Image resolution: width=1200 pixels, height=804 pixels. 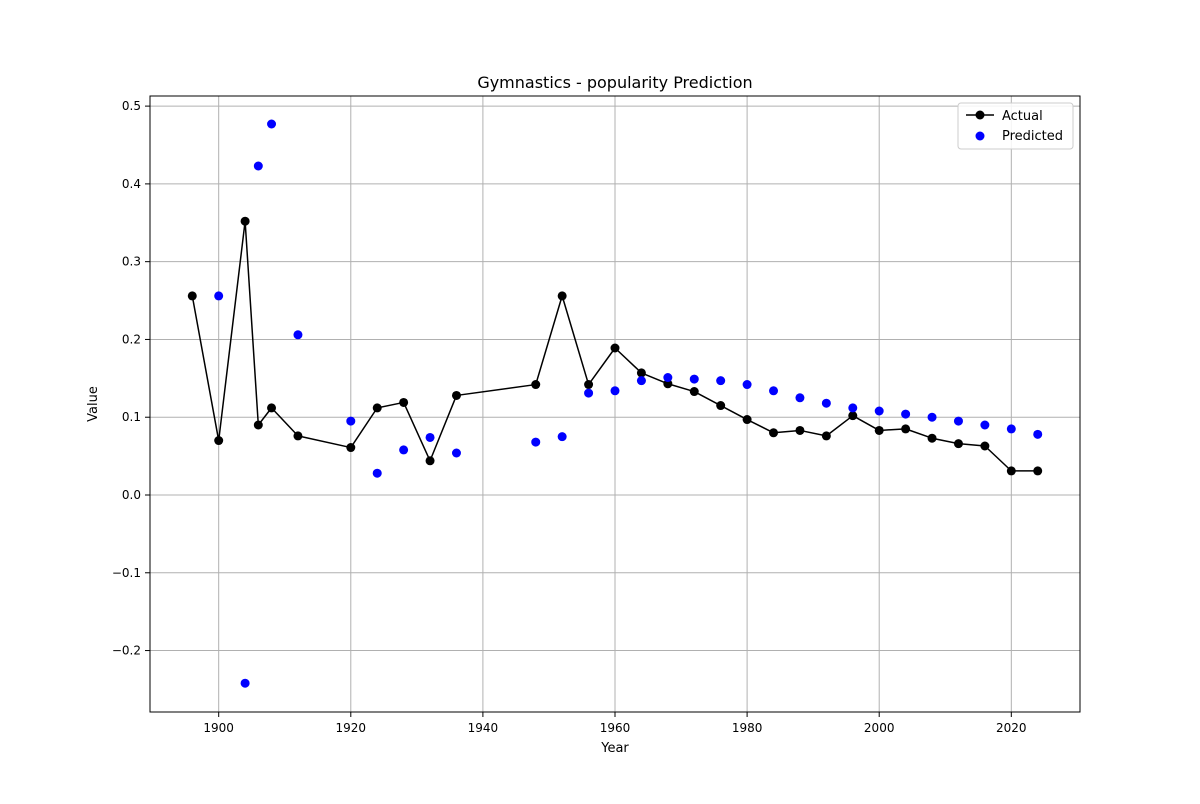 What do you see at coordinates (126, 651) in the screenshot?
I see `y-tick-label: −0.2` at bounding box center [126, 651].